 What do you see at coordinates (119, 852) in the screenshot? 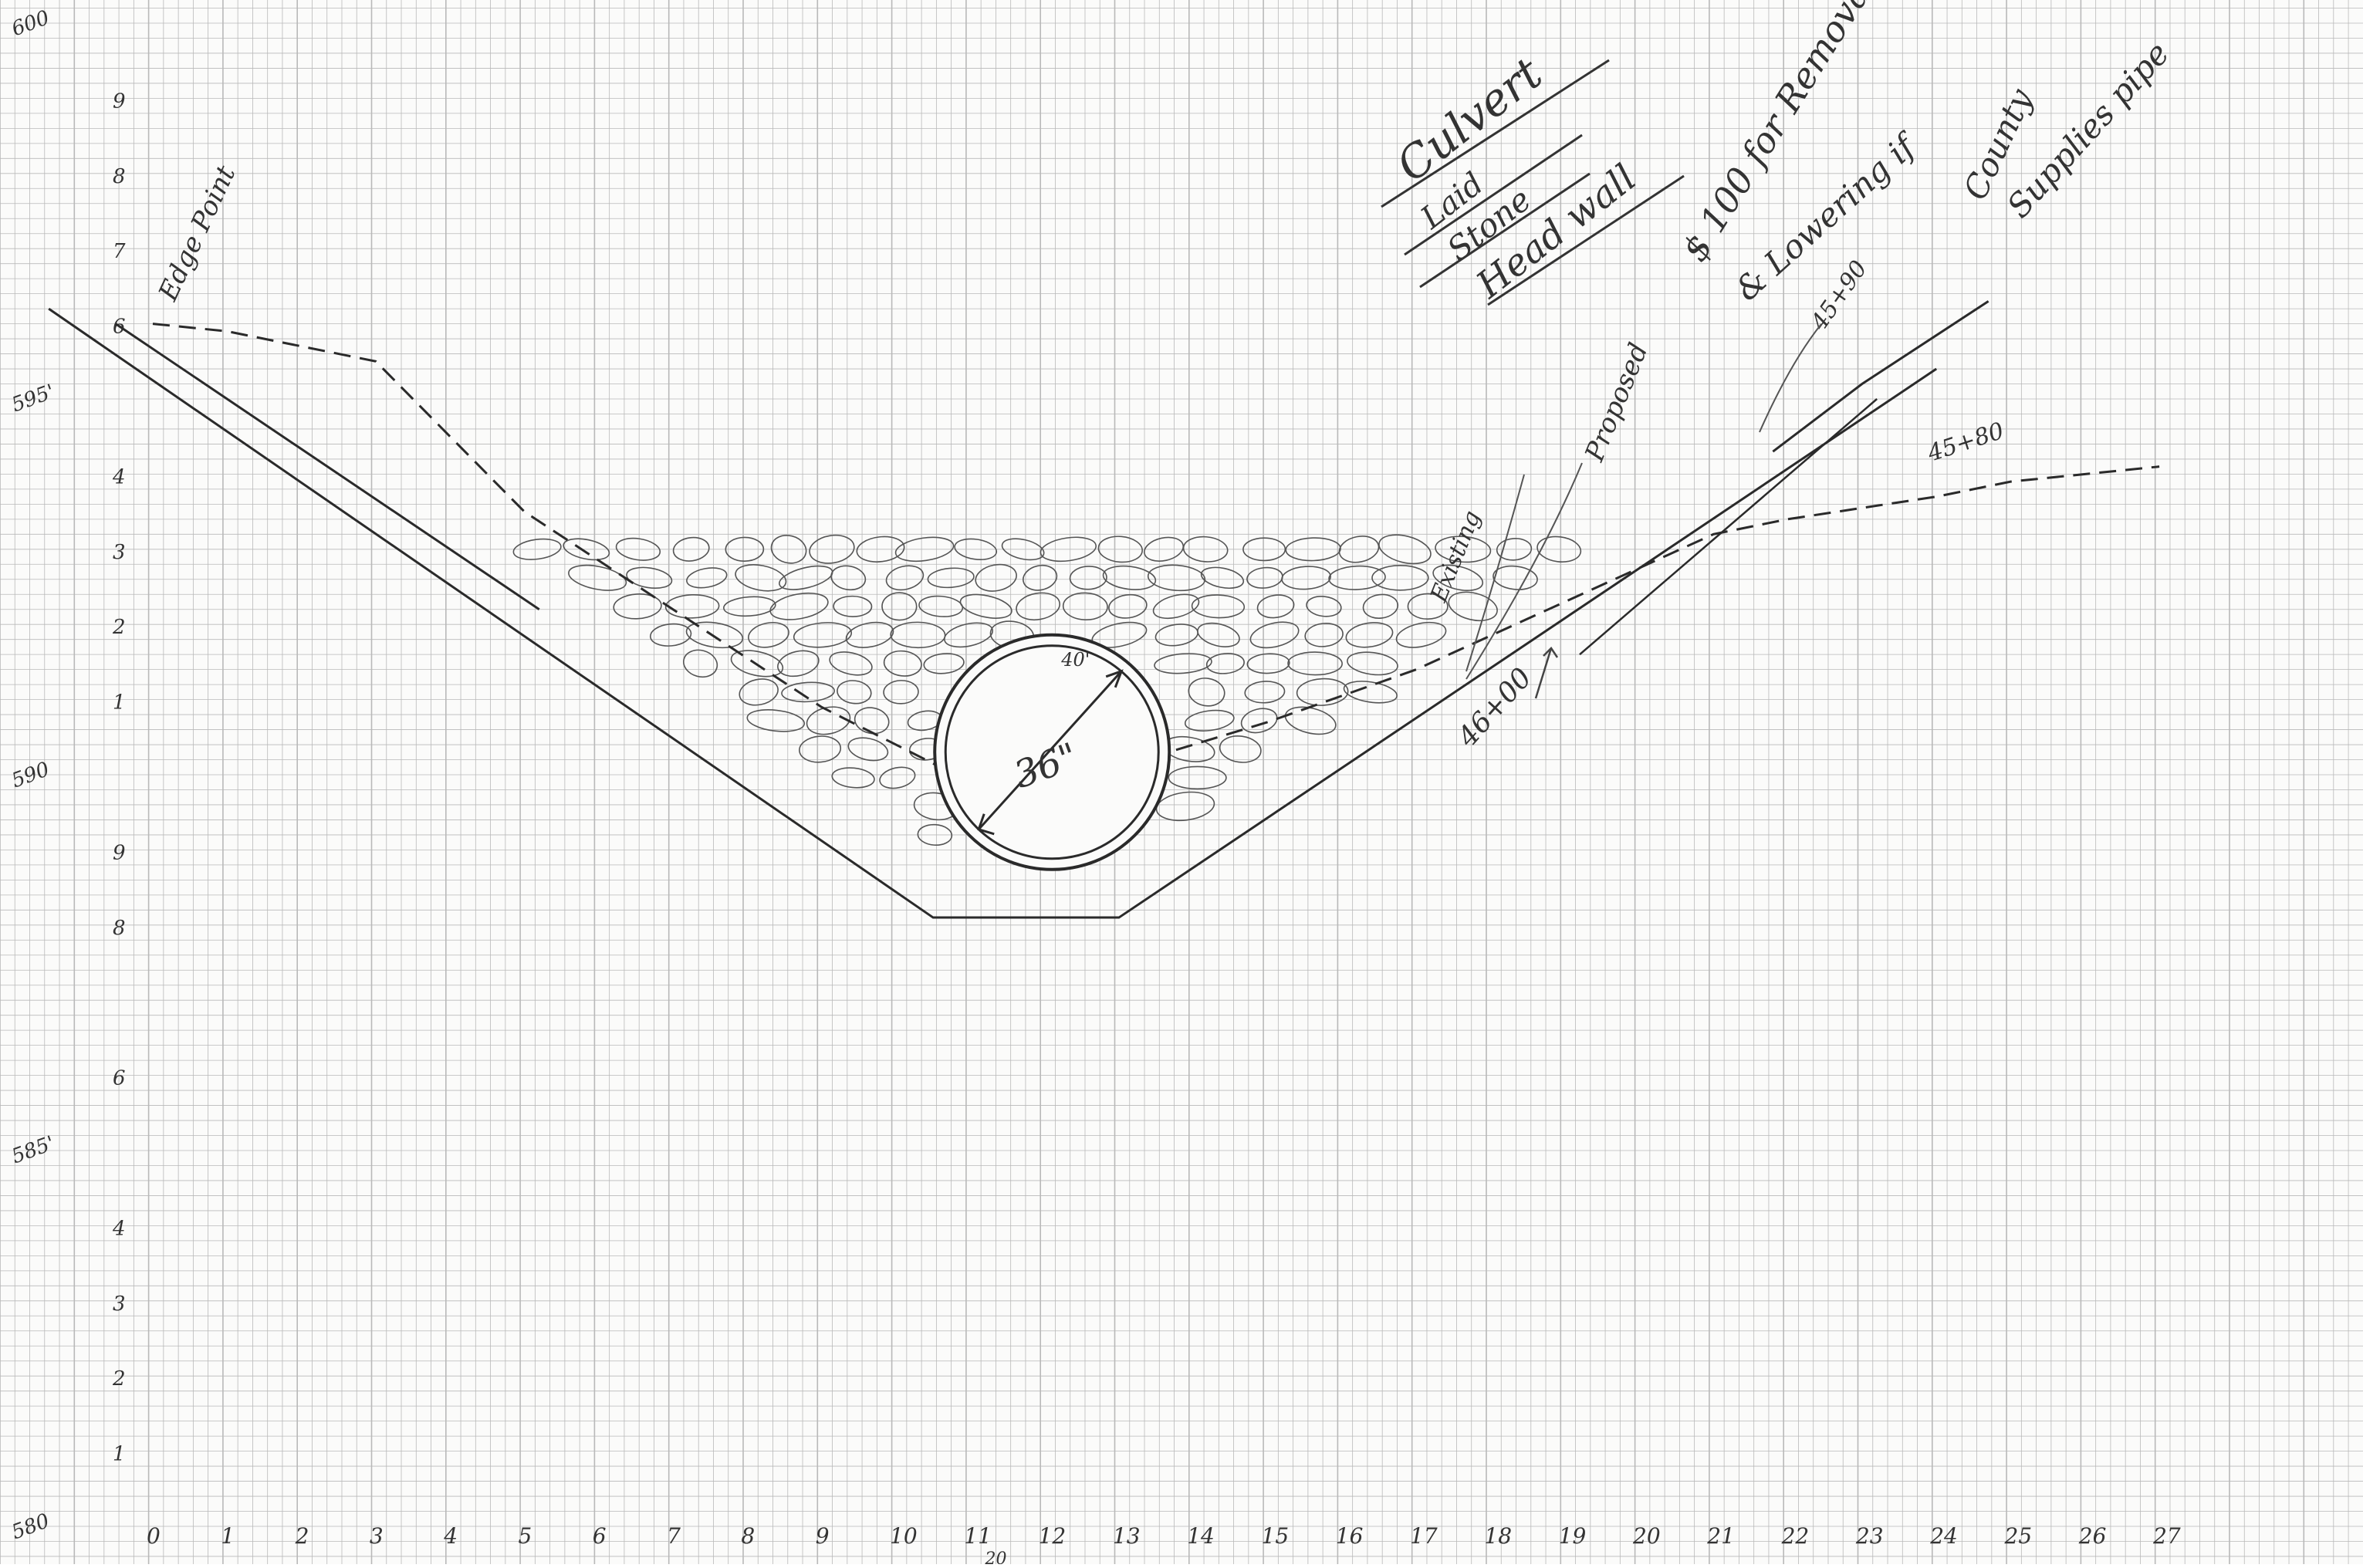
I see `elevation-minor-label: 9` at bounding box center [119, 852].